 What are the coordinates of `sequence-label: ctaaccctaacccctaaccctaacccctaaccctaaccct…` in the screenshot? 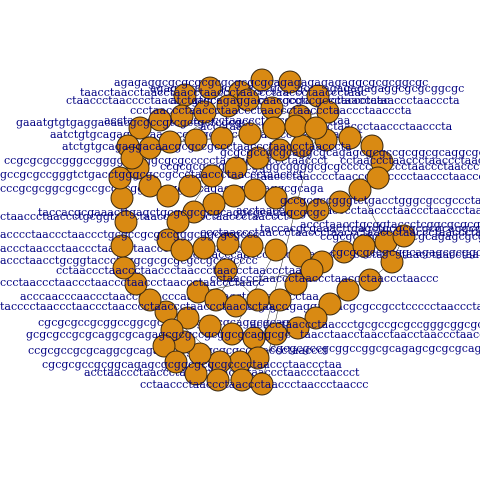 It's located at (365, 176).